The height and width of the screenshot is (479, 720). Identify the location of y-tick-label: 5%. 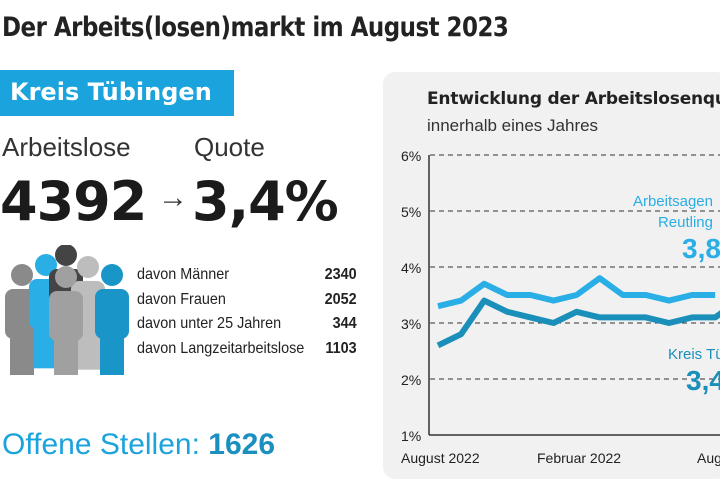
(411, 212).